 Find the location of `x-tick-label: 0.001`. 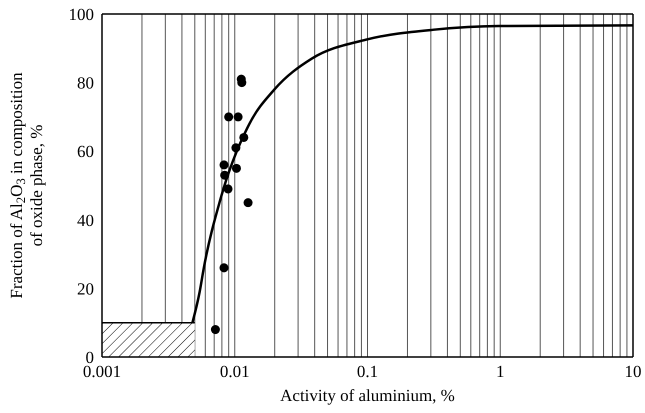

x-tick-label: 0.001 is located at coordinates (102, 372).